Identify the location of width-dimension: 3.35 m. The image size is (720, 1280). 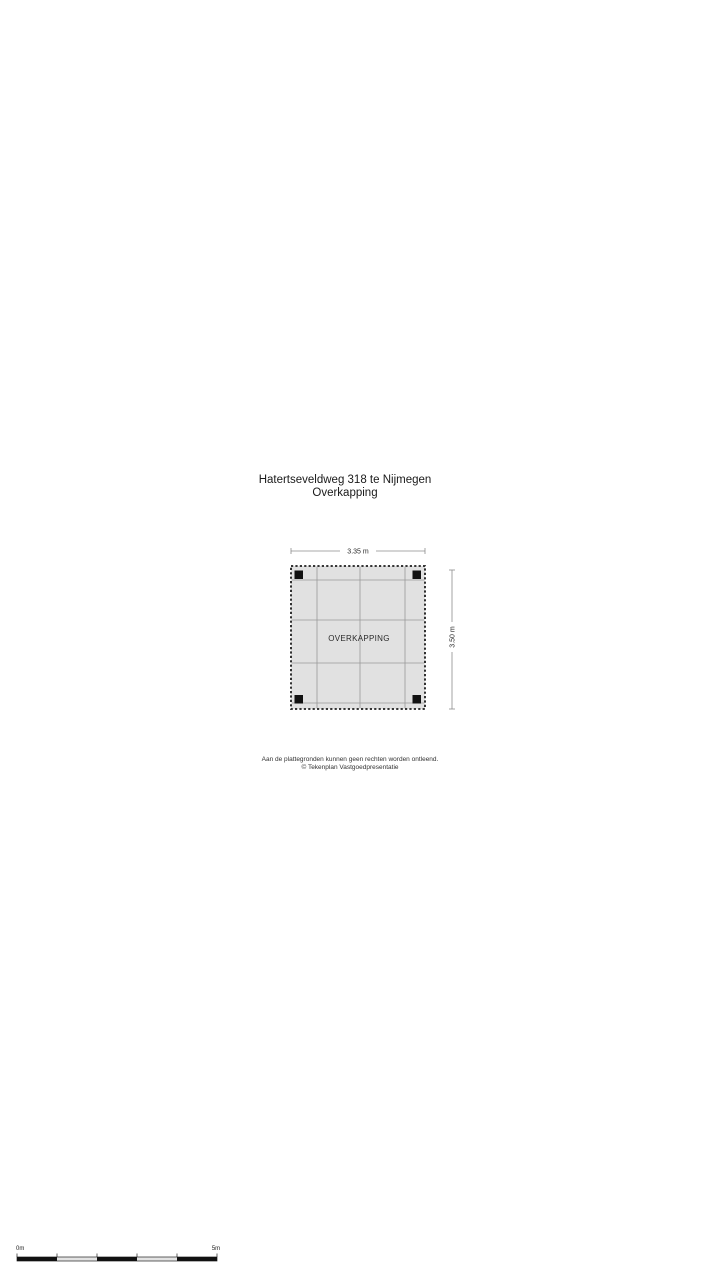
(358, 552).